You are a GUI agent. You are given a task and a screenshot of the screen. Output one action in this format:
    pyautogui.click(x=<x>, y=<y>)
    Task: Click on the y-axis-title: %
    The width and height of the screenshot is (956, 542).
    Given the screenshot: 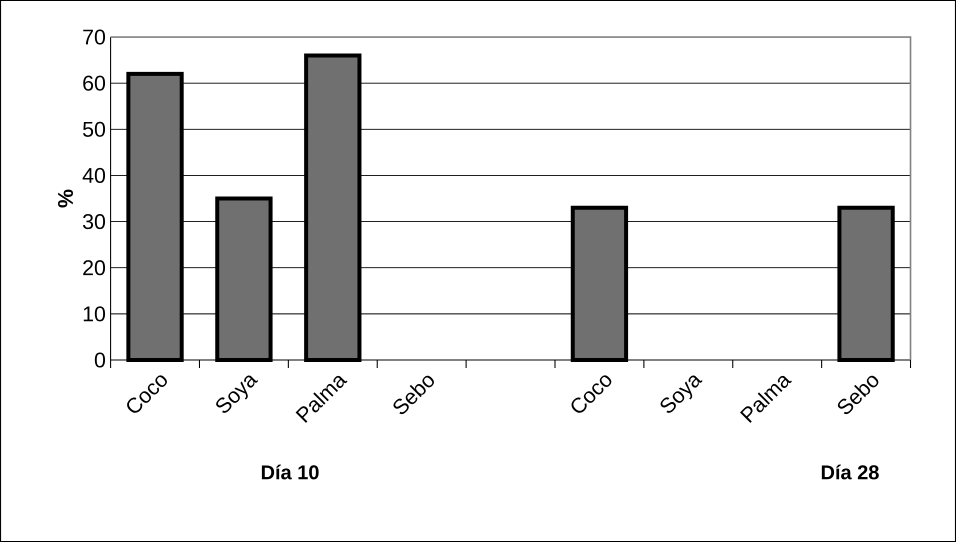 What is the action you would take?
    pyautogui.click(x=65, y=199)
    